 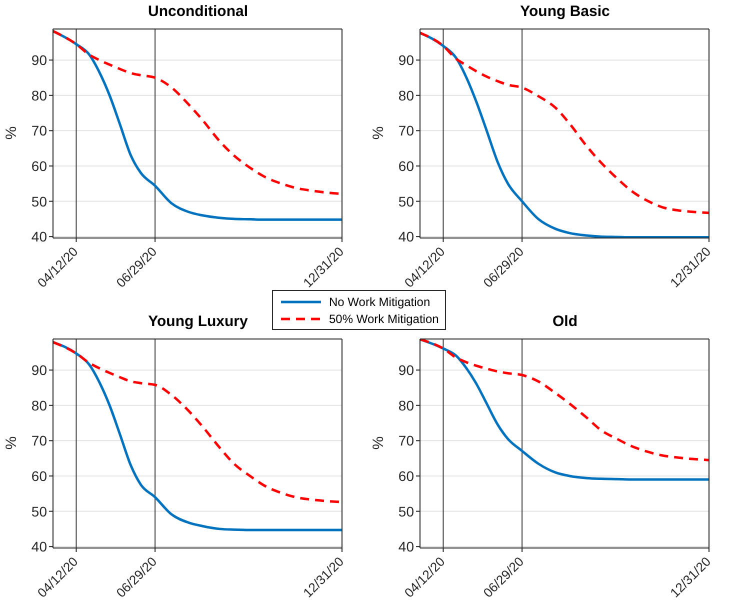 I want to click on chart-title: Unconditional, so click(x=198, y=11).